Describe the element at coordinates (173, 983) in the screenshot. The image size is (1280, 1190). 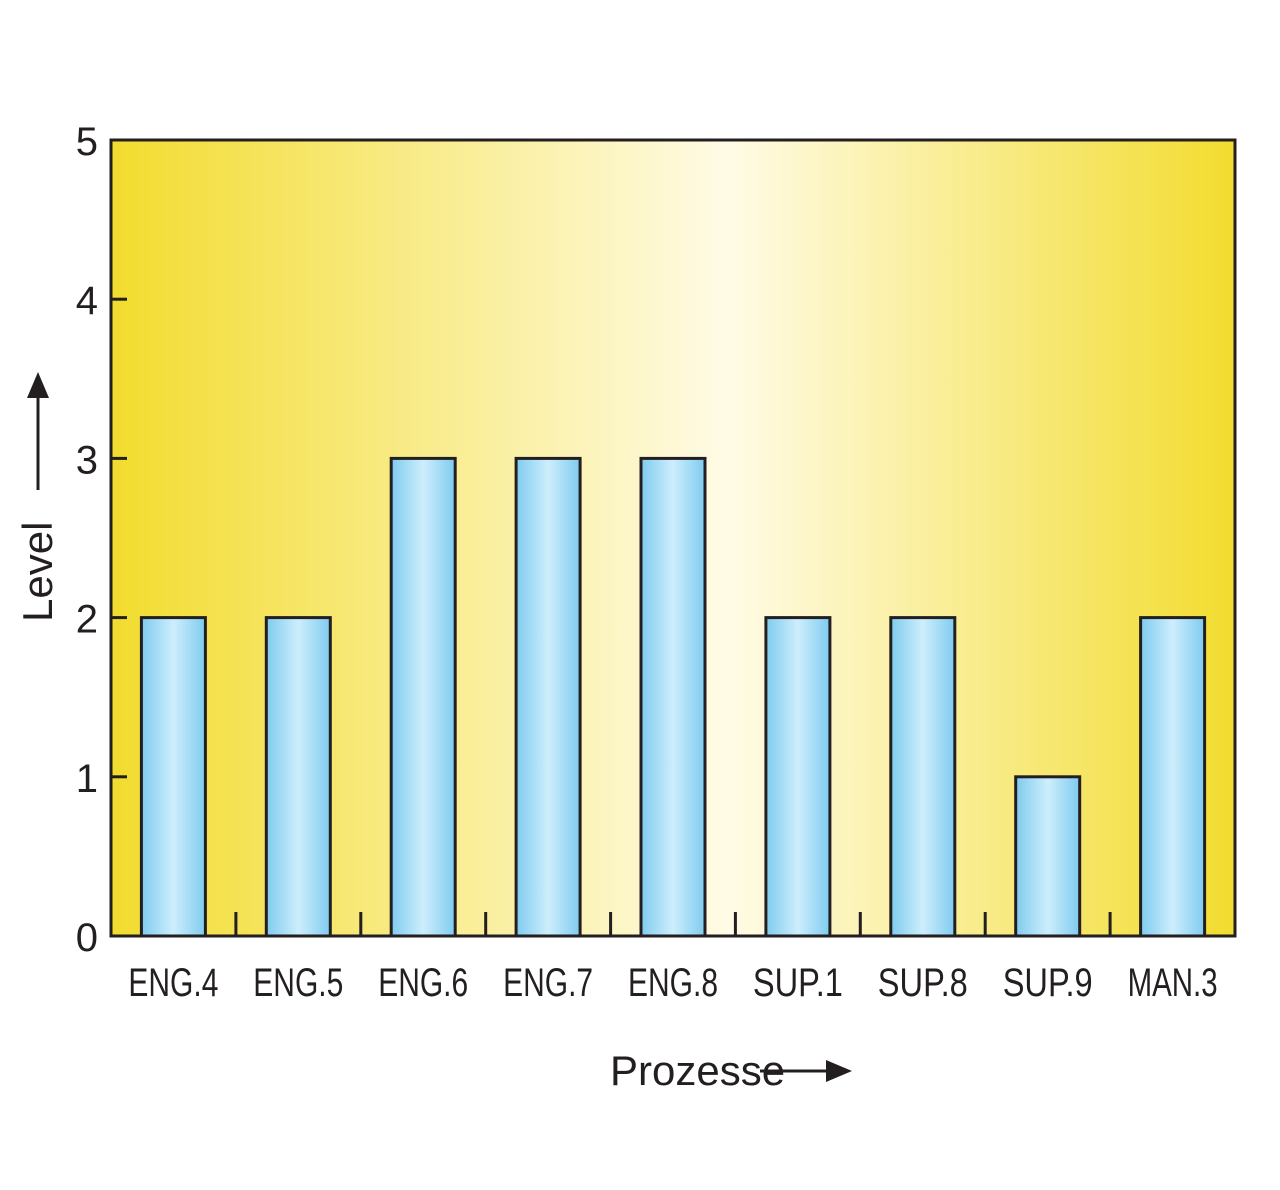
I see `x-tick-label: ENG.4` at that location.